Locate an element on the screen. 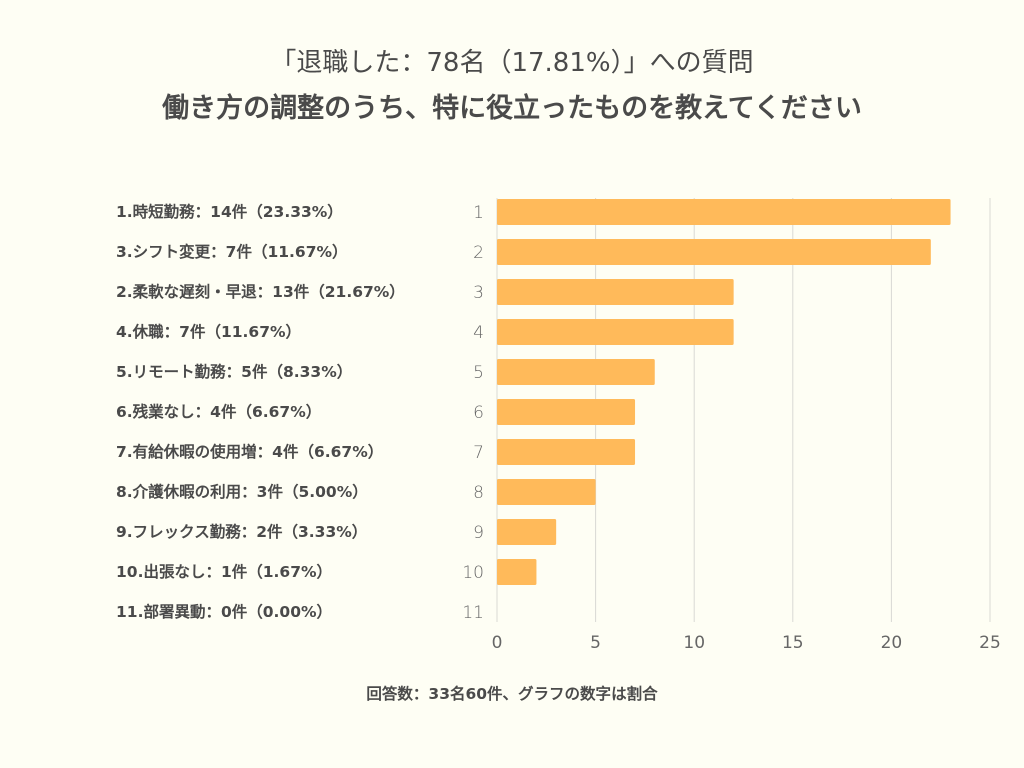  category-label: 10.出張なし：1件（1.67%） is located at coordinates (224, 572).